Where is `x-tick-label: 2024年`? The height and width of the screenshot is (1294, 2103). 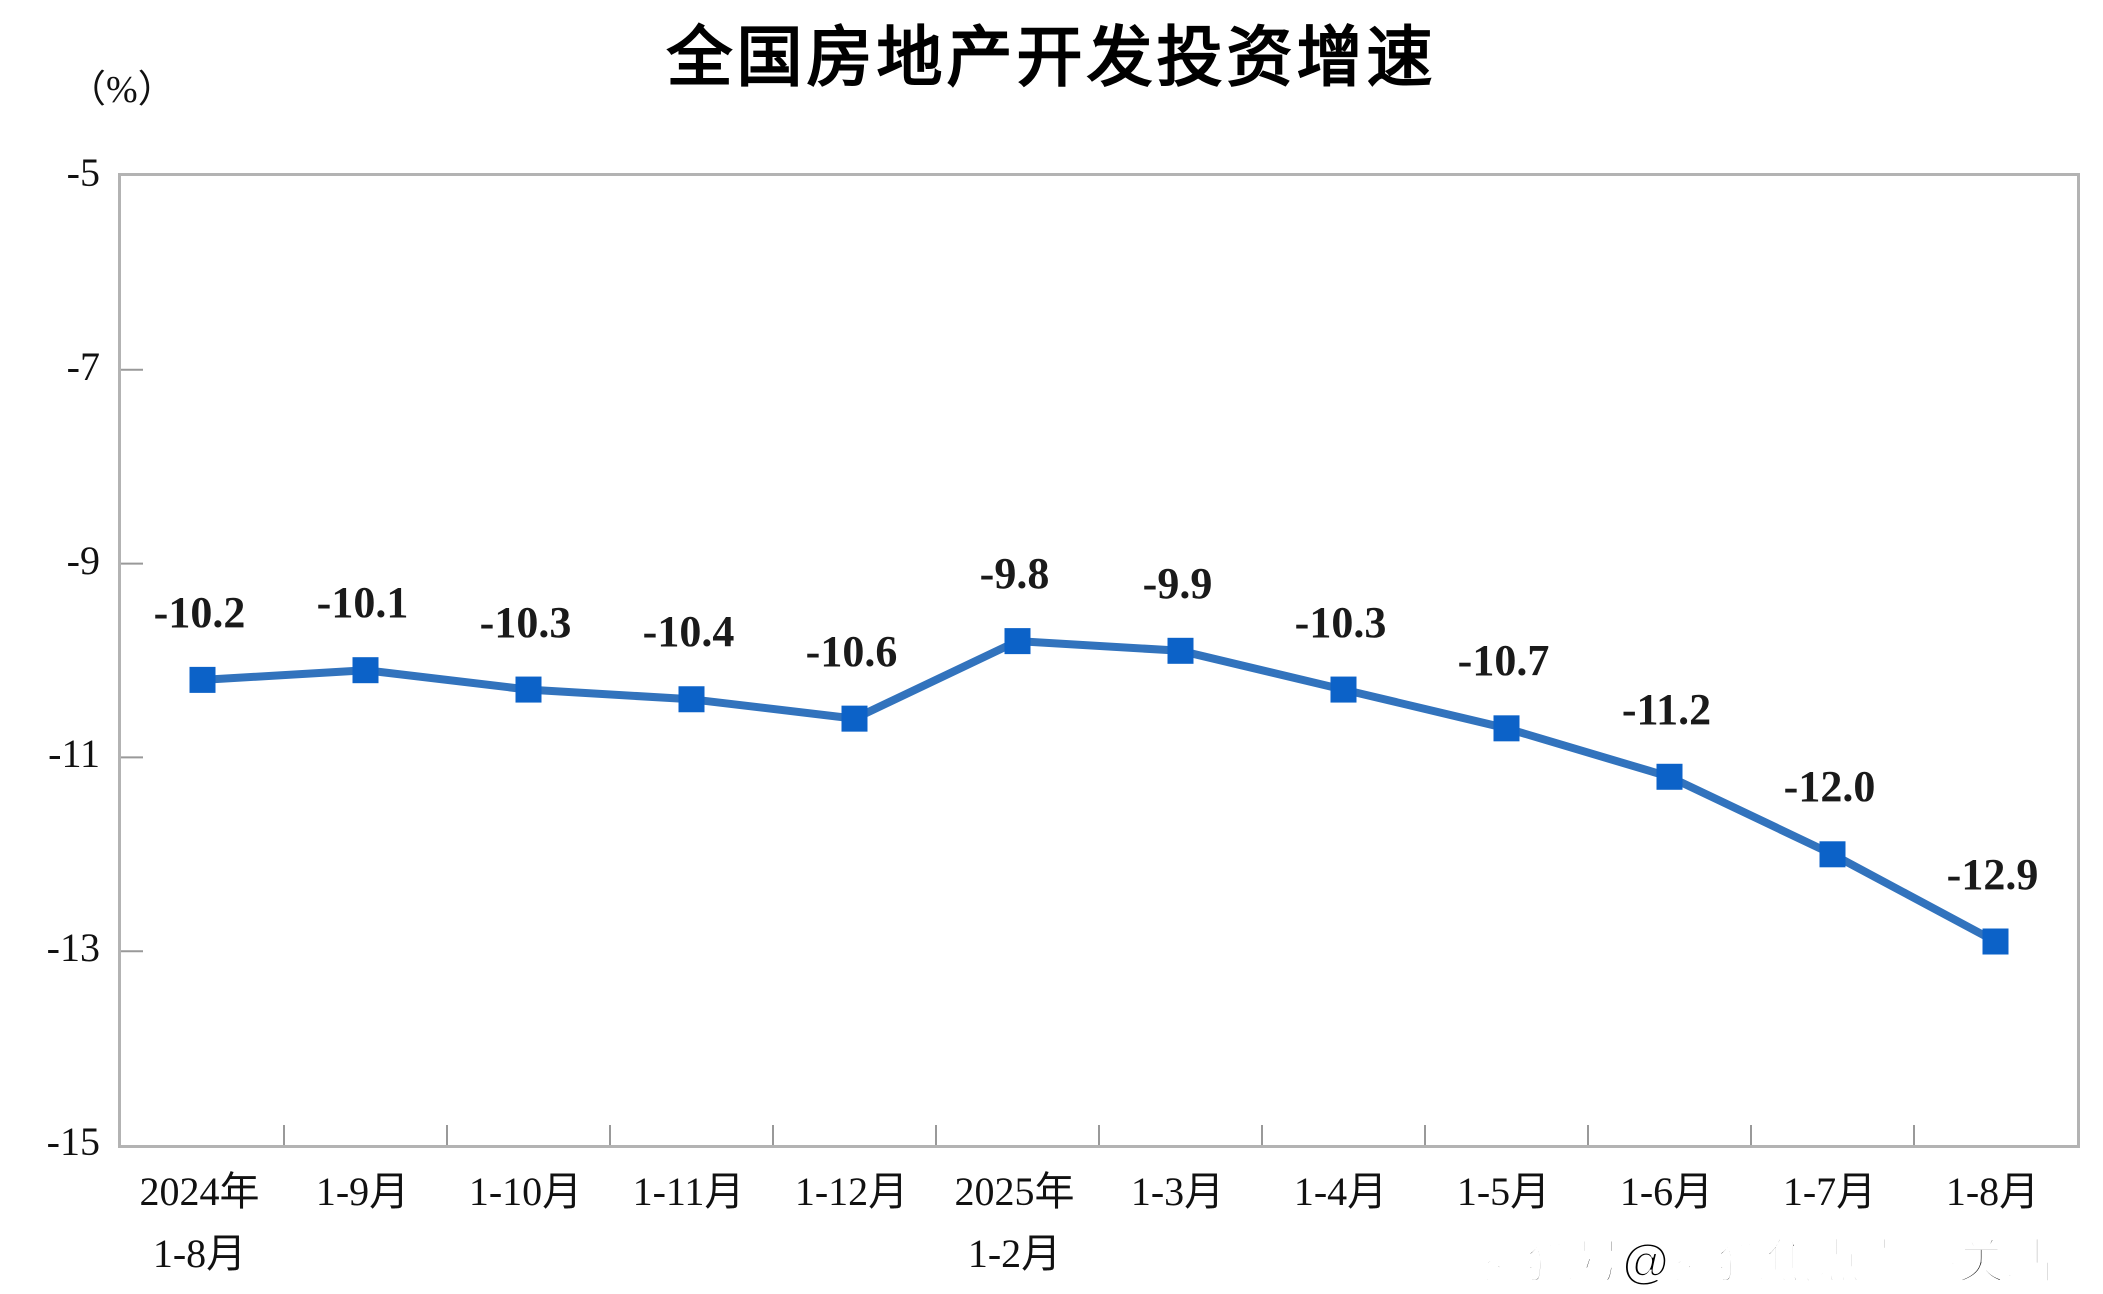 x-tick-label: 2024年 is located at coordinates (199, 1191).